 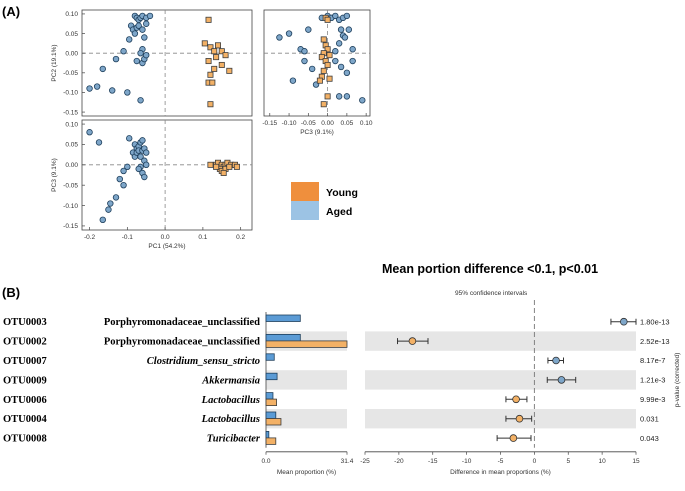 I want to click on ci-subtitle: 95% confidence intervals, so click(x=491, y=293).